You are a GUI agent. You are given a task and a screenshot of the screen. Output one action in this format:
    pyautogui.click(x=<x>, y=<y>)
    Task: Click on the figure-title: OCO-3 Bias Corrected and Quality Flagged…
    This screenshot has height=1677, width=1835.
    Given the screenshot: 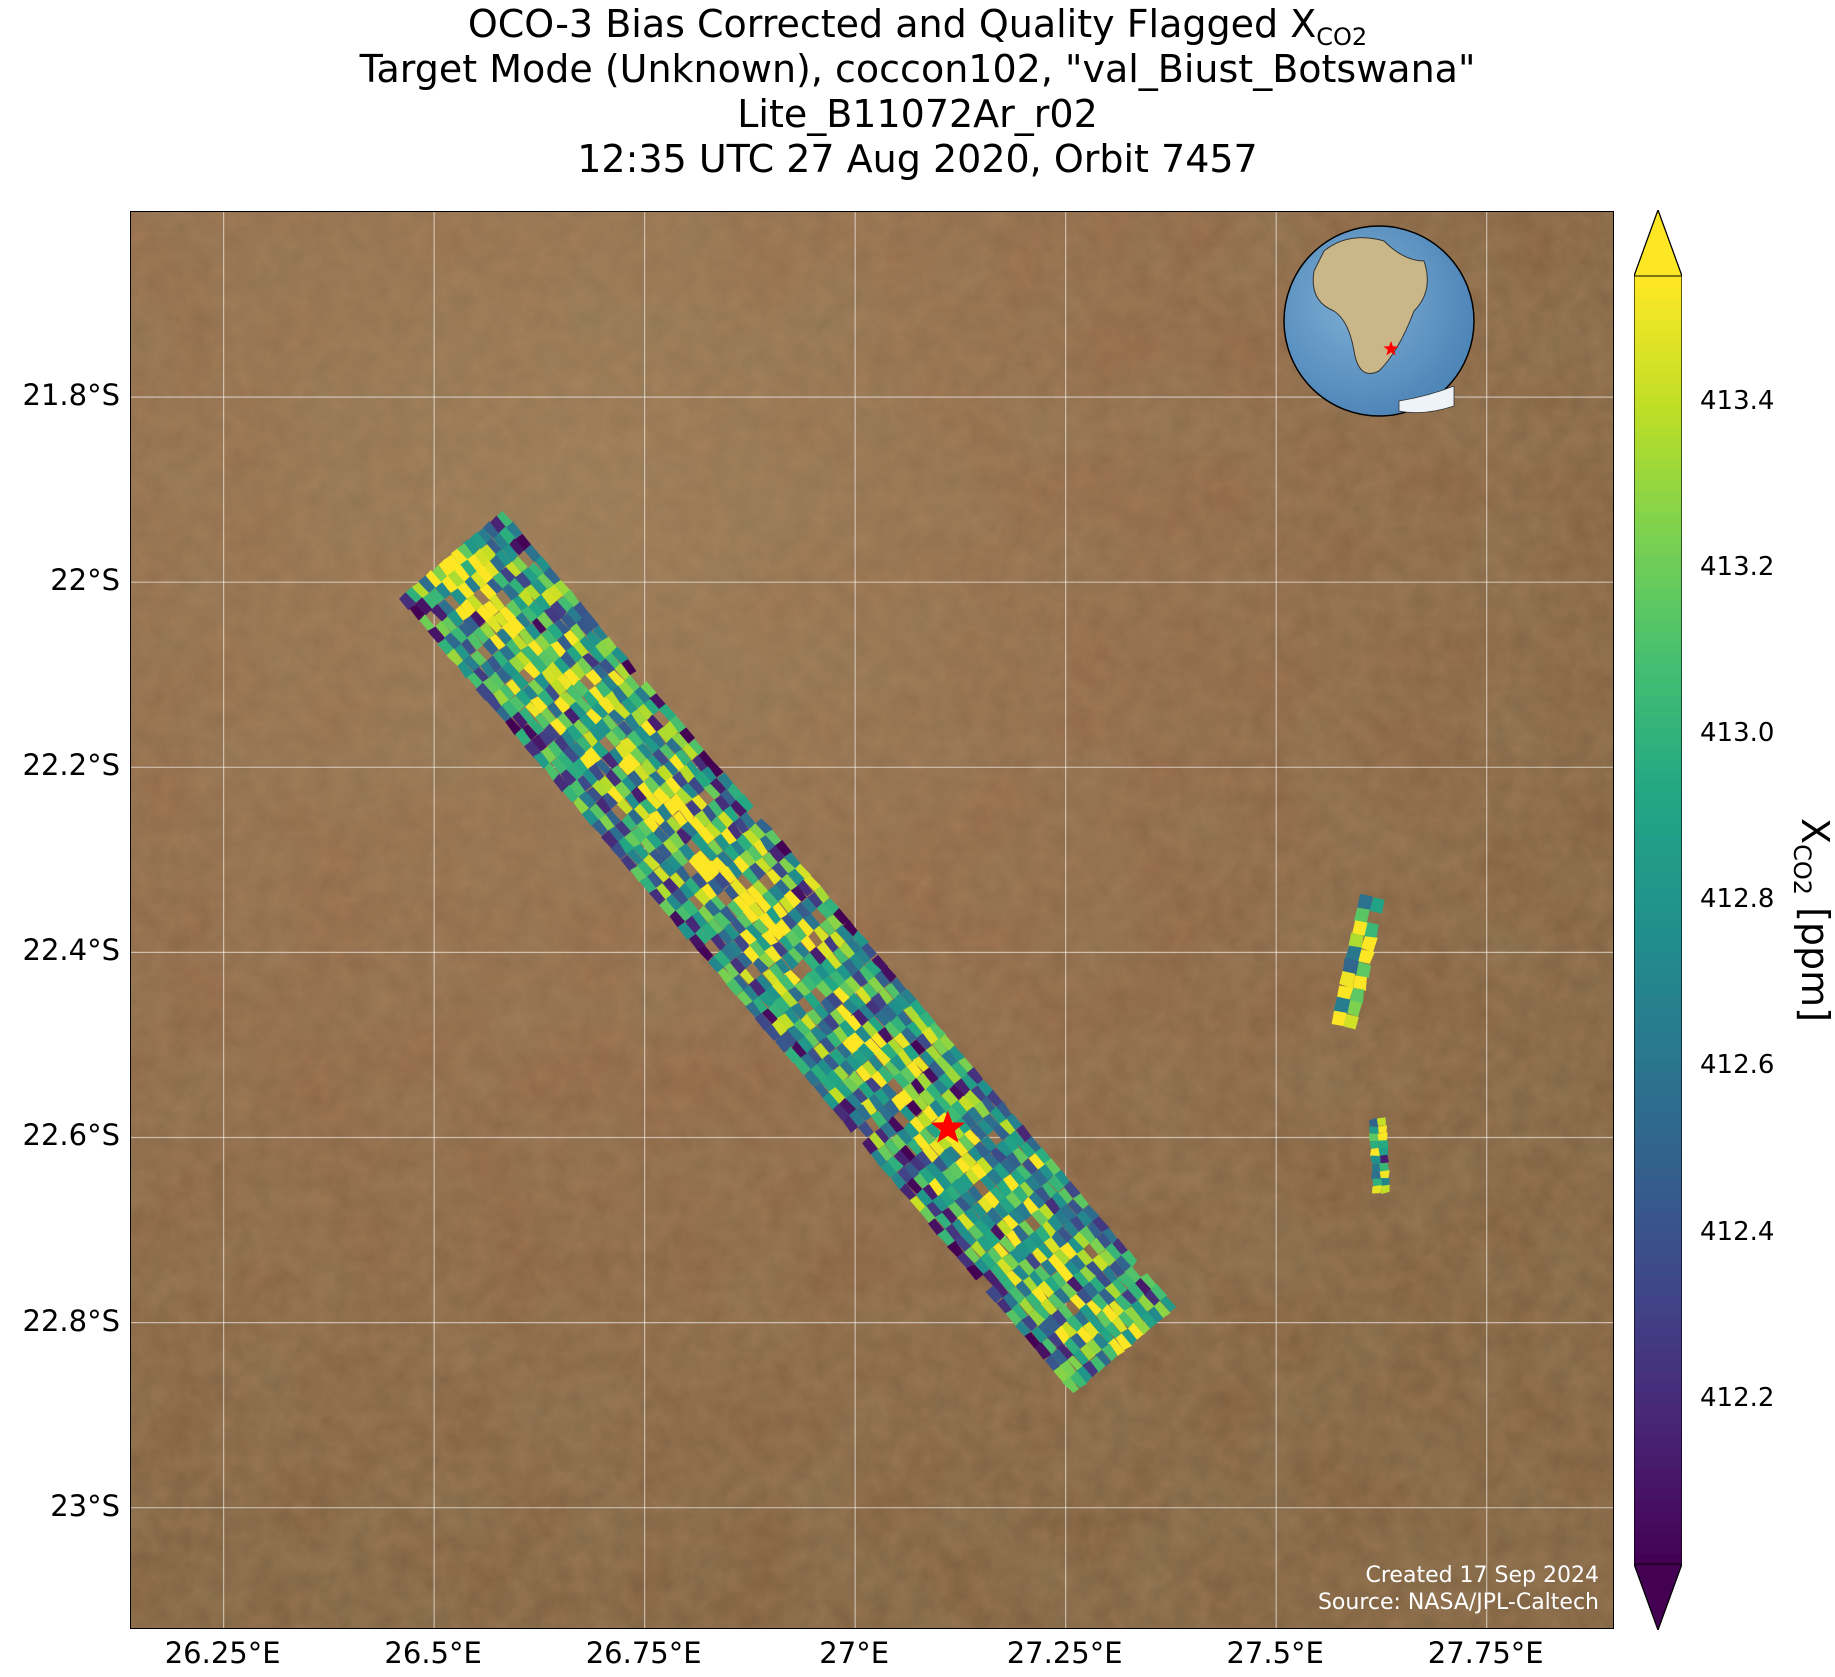 What is the action you would take?
    pyautogui.click(x=917, y=92)
    